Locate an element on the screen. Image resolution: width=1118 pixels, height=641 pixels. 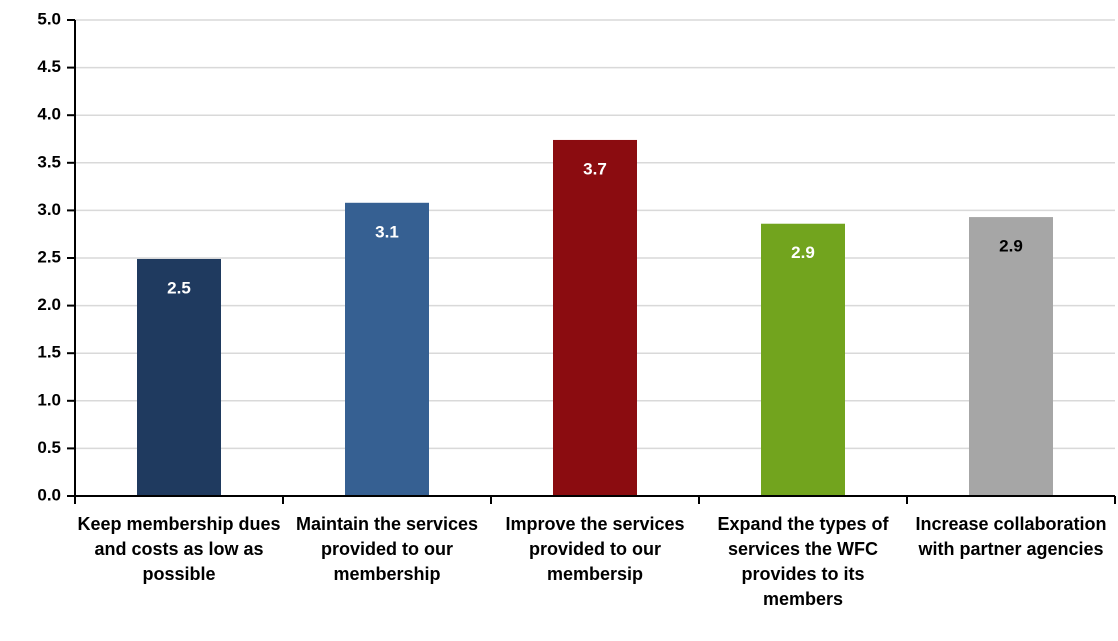
y-tick-label: 2.0 is located at coordinates (49, 304).